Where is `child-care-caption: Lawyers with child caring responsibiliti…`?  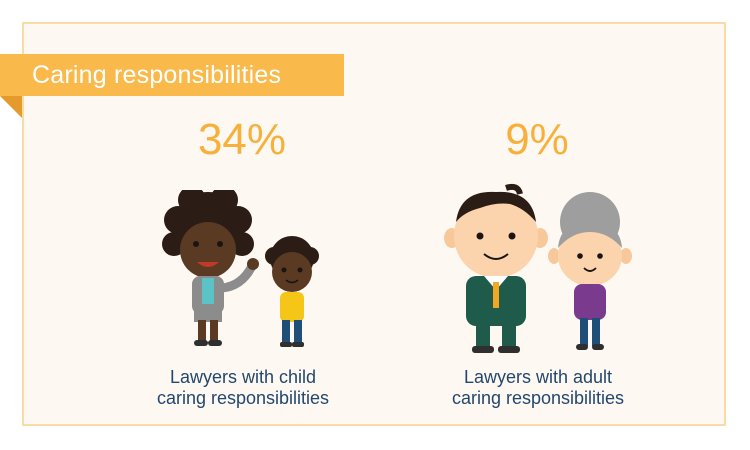
child-care-caption: Lawyers with child caring responsibiliti… is located at coordinates (243, 388).